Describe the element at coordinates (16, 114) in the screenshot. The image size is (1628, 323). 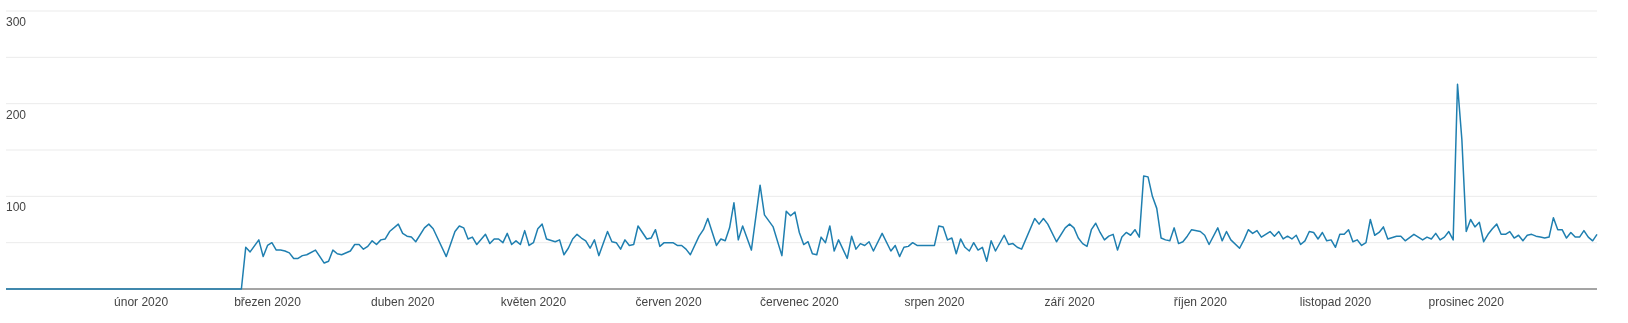
I see `y-tick-label: 200` at that location.